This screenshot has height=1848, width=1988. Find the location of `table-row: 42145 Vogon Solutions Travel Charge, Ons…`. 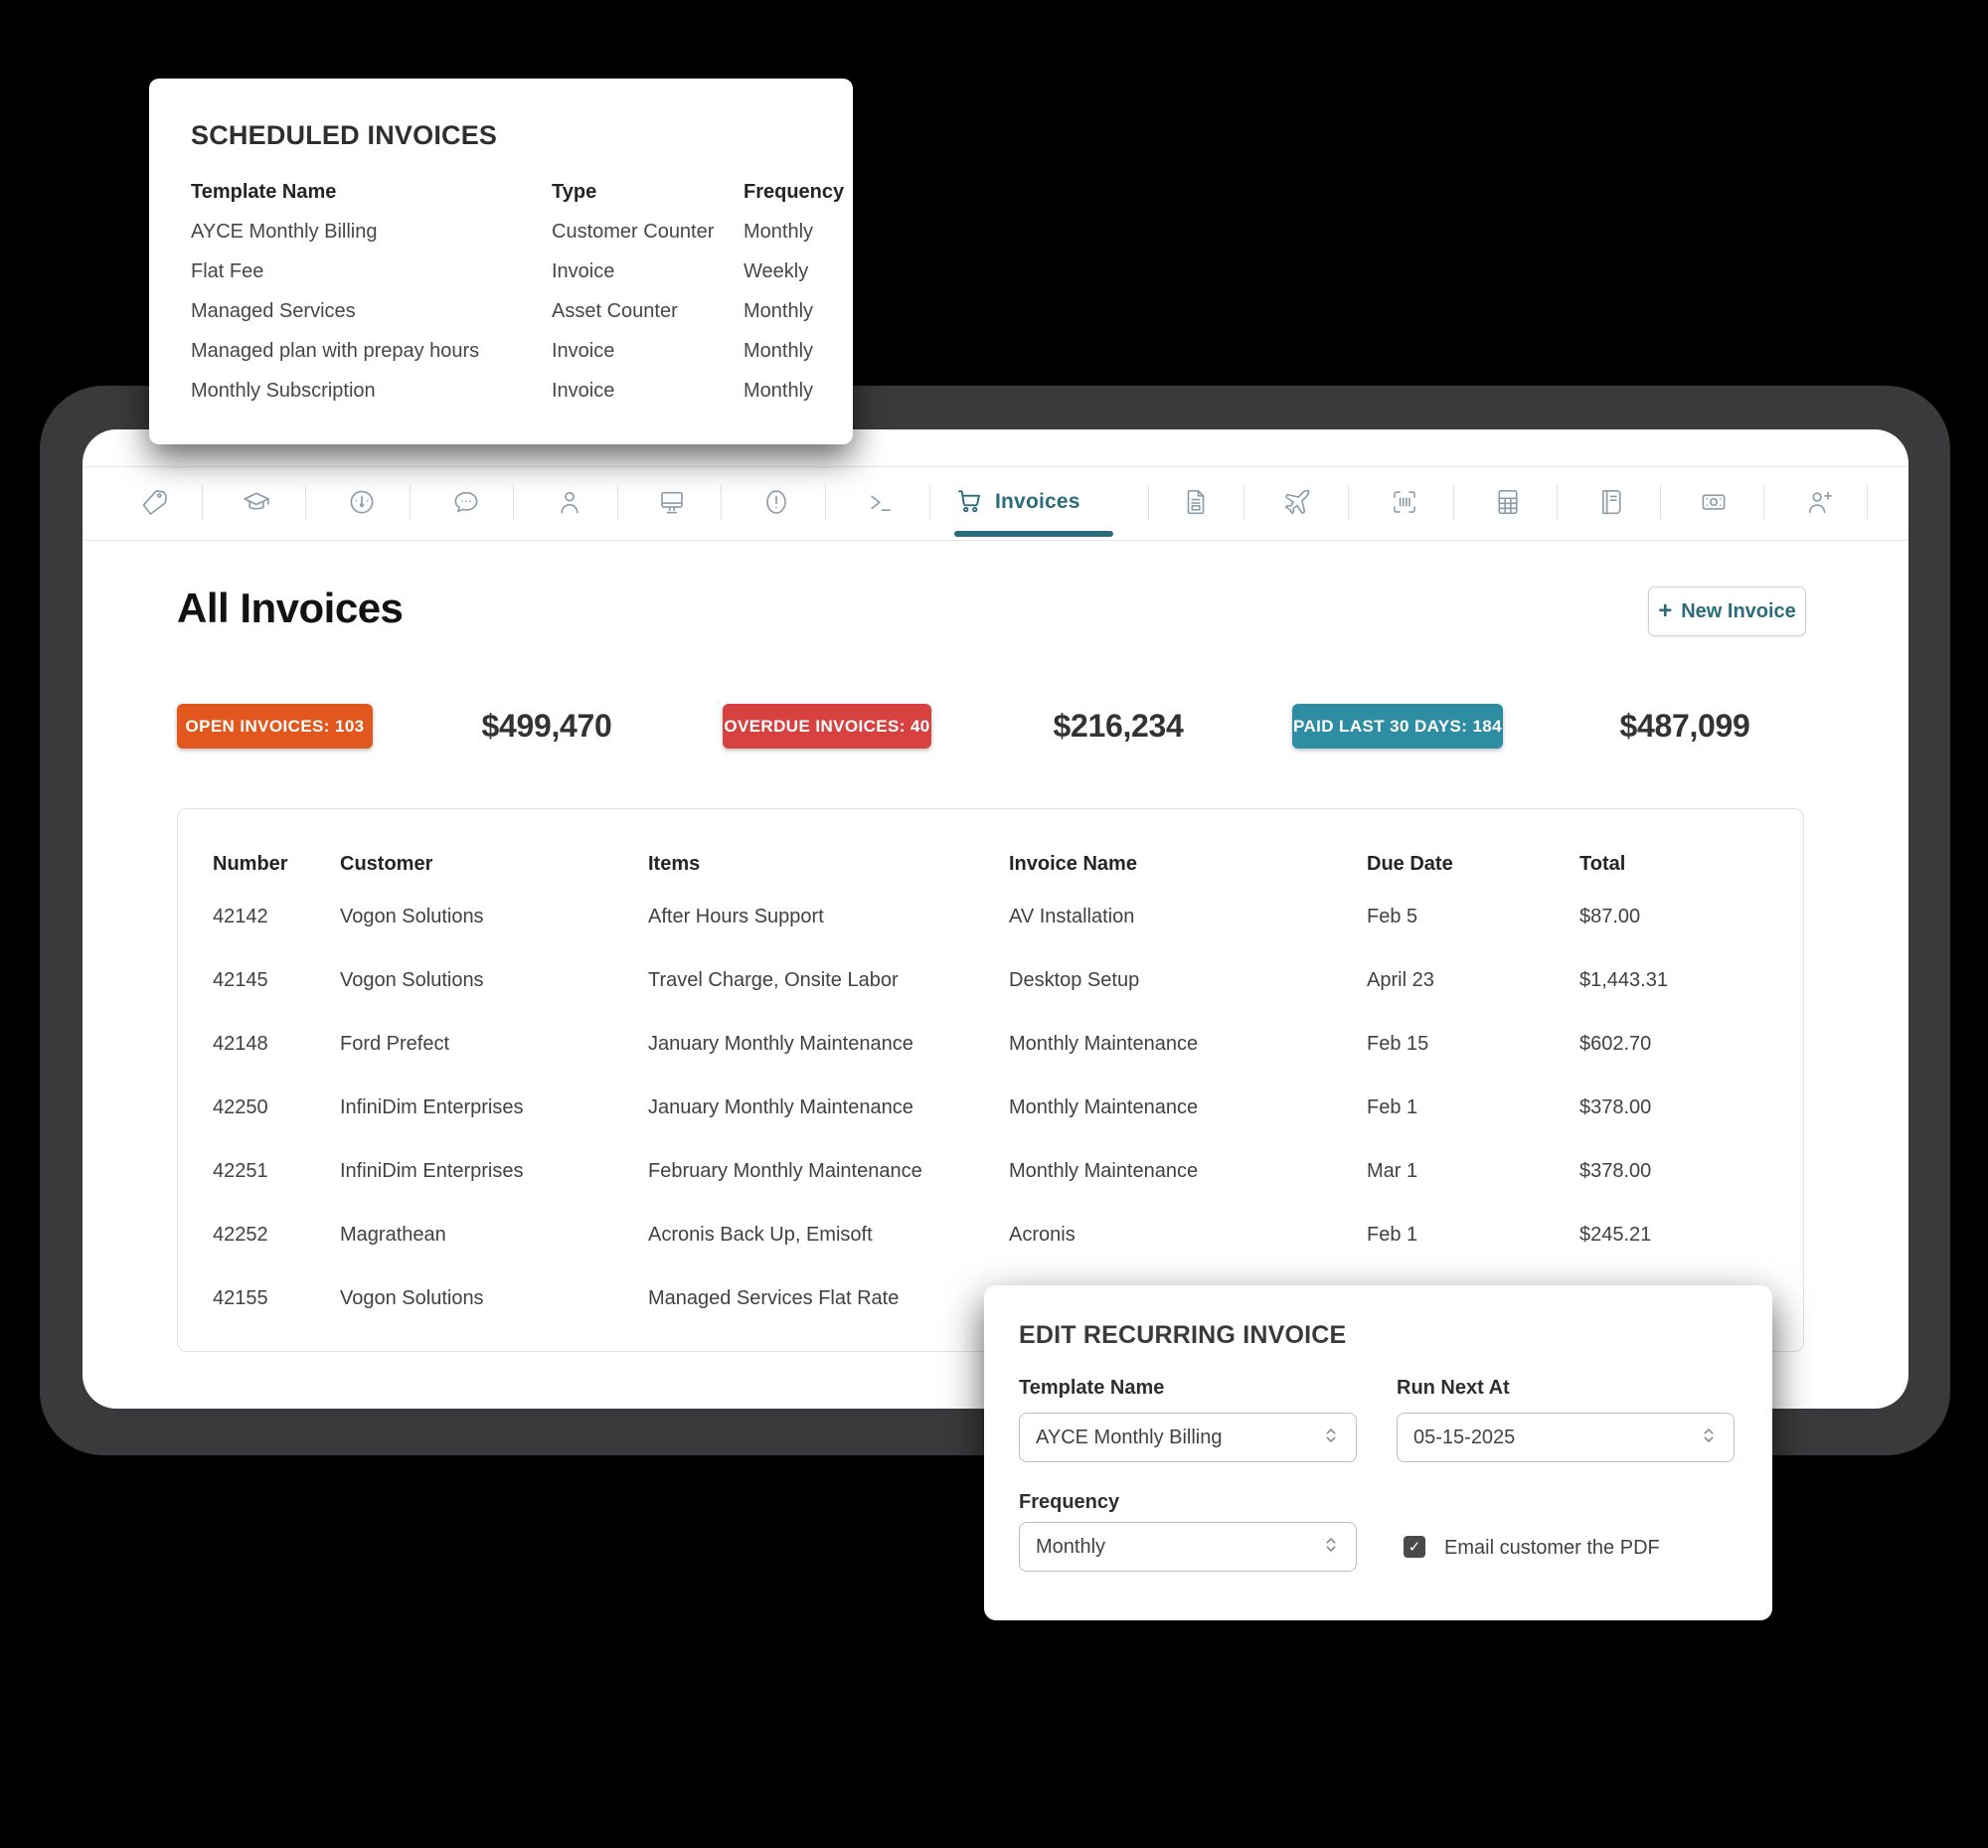

table-row: 42145 Vogon Solutions Travel Charge, Ons… is located at coordinates (990, 980).